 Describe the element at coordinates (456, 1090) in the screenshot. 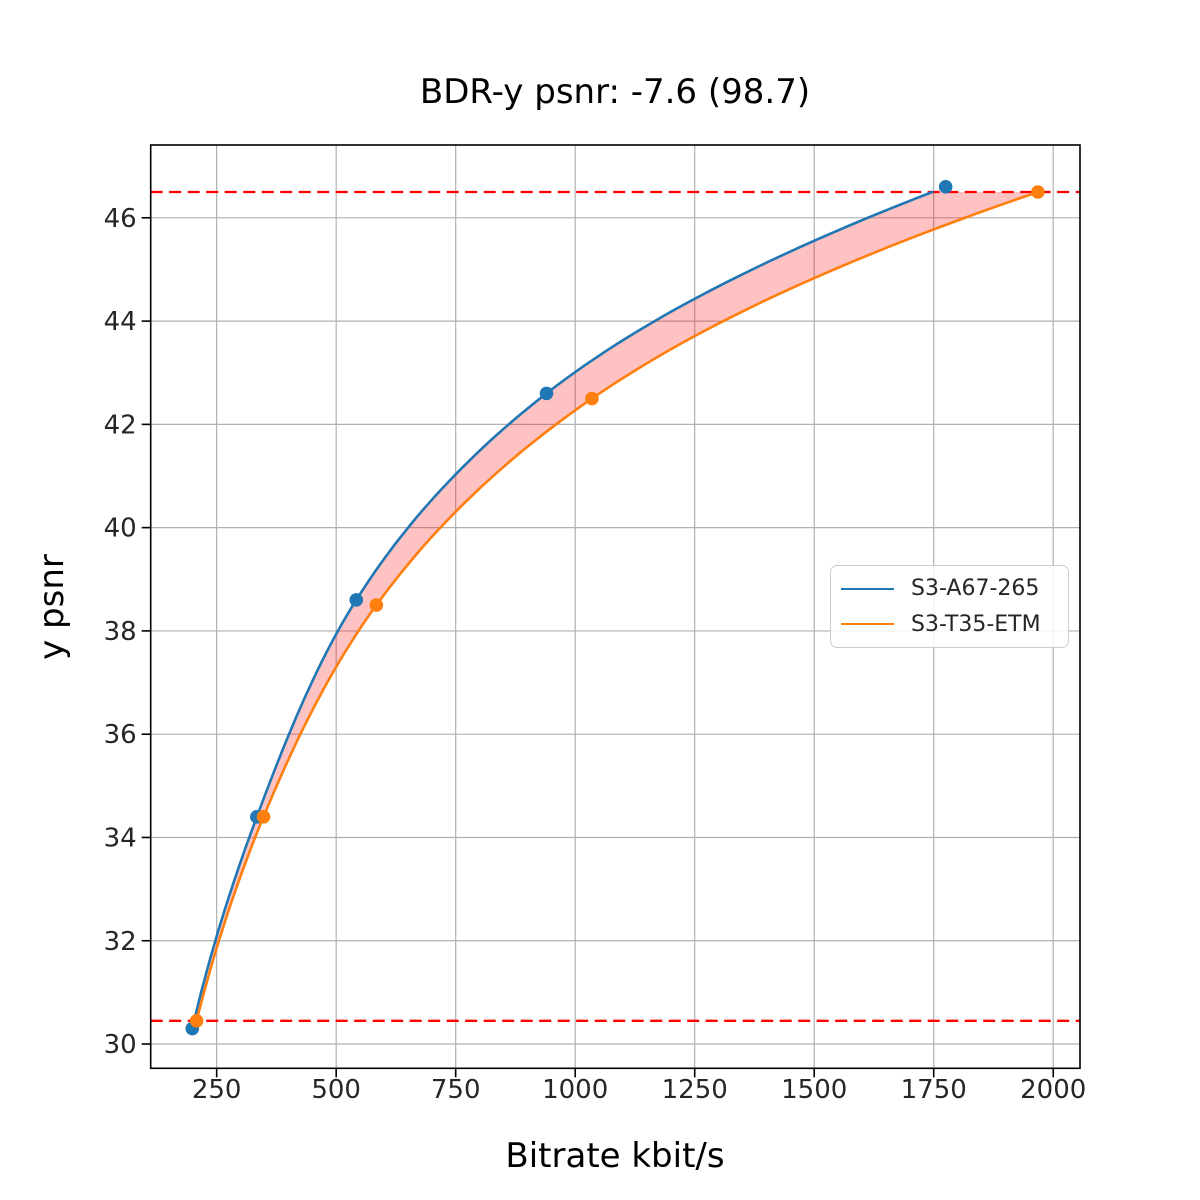

I see `x-tick-label: 750` at that location.